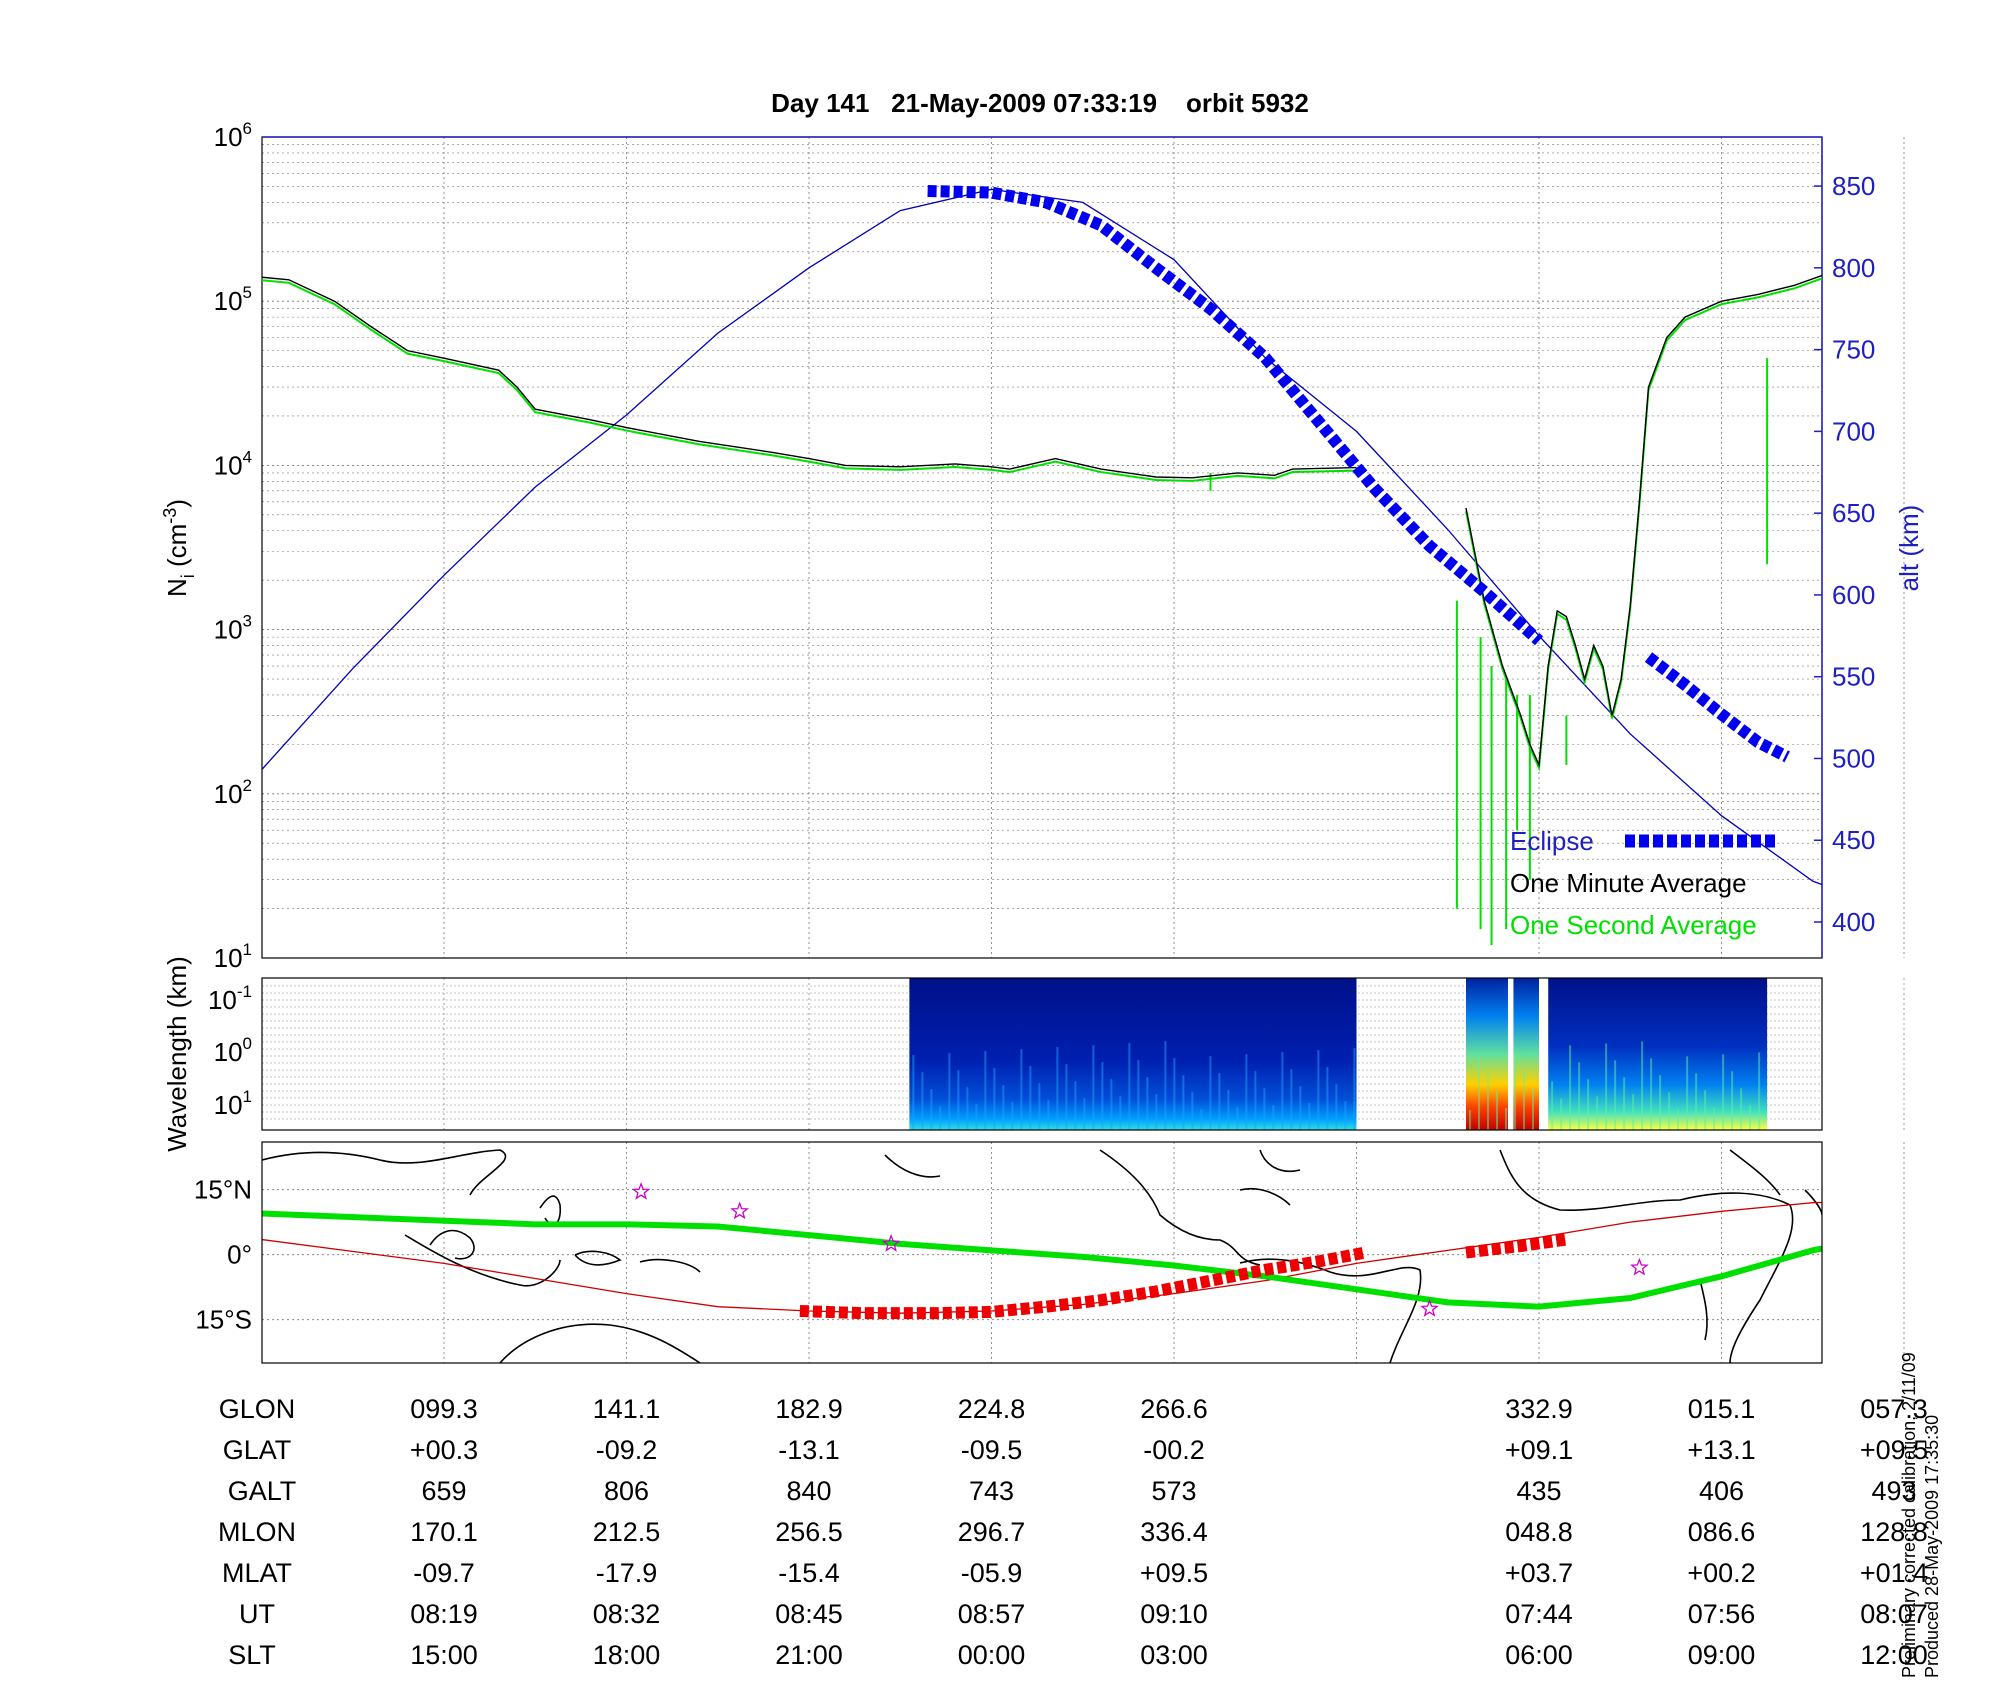 The height and width of the screenshot is (1700, 2000). What do you see at coordinates (257, 1450) in the screenshot?
I see `row-label: GLAT` at bounding box center [257, 1450].